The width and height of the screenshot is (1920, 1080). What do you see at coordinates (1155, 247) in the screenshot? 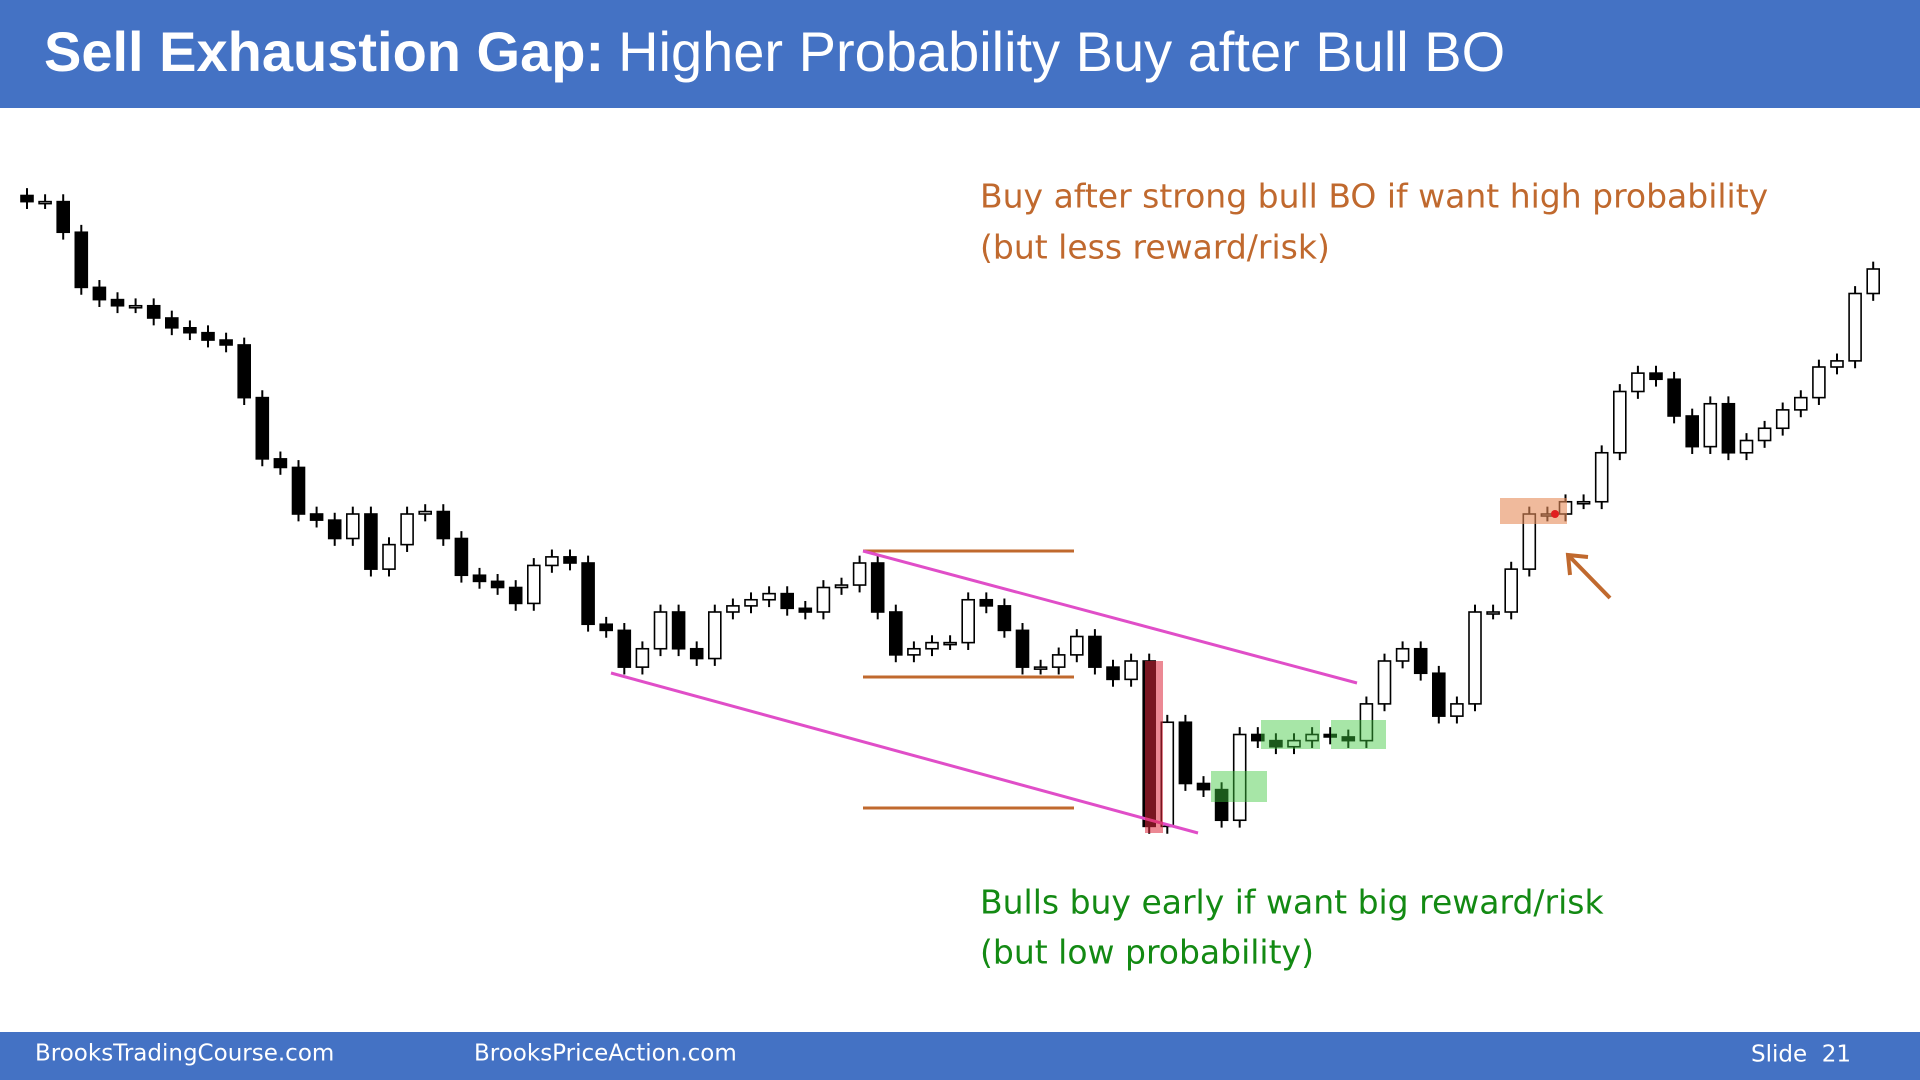
I see `annotation: (but less reward/risk)` at bounding box center [1155, 247].